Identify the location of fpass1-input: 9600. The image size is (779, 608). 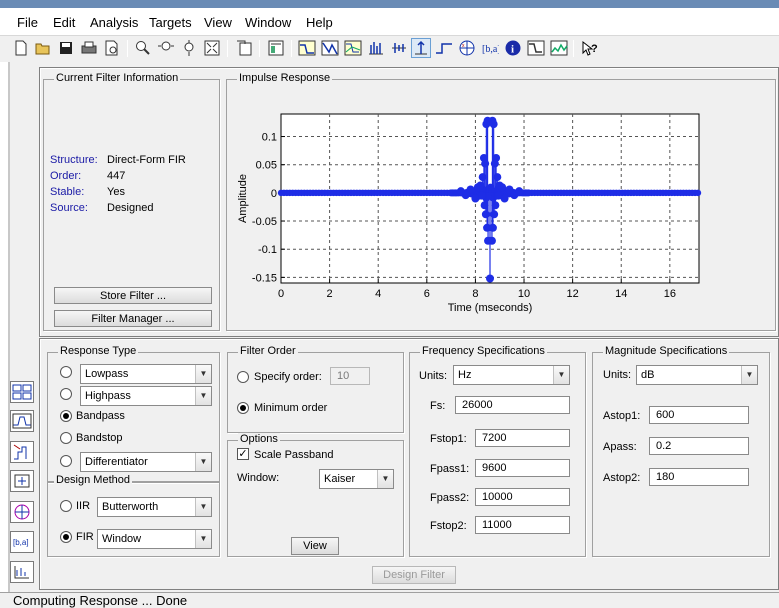
(522, 468).